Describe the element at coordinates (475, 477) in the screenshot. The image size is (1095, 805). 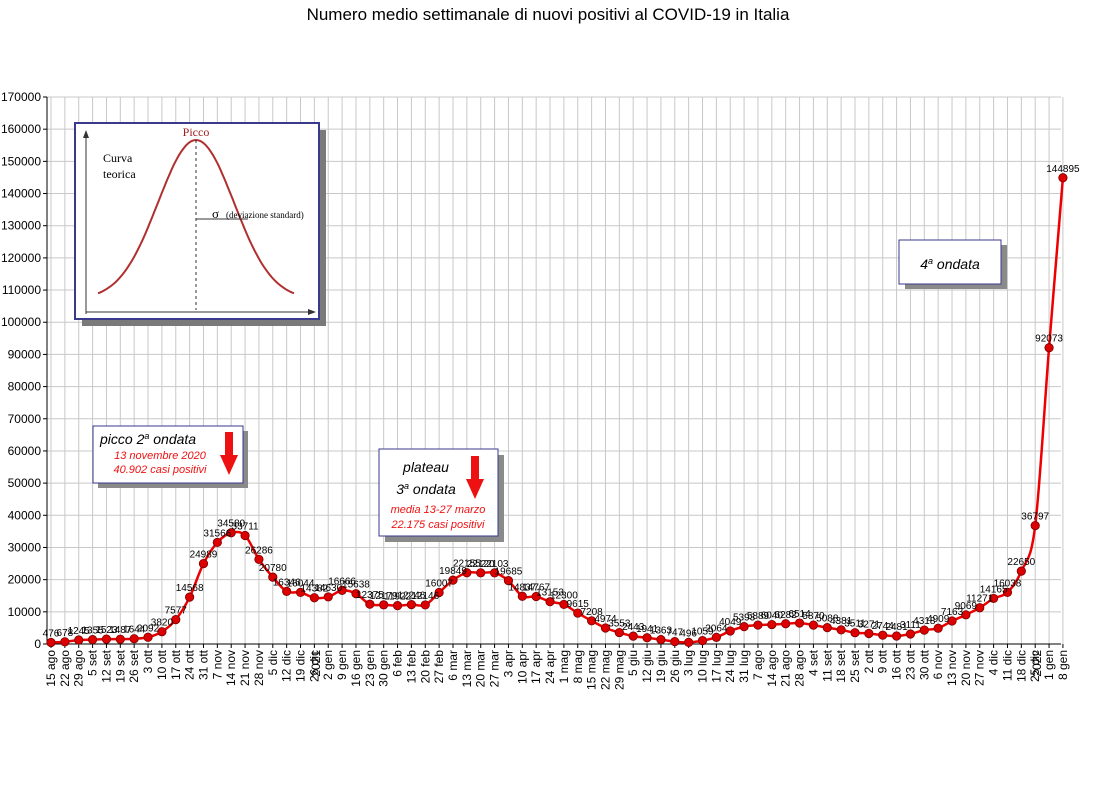
I see `ann-plateau3-arrow-icon` at that location.